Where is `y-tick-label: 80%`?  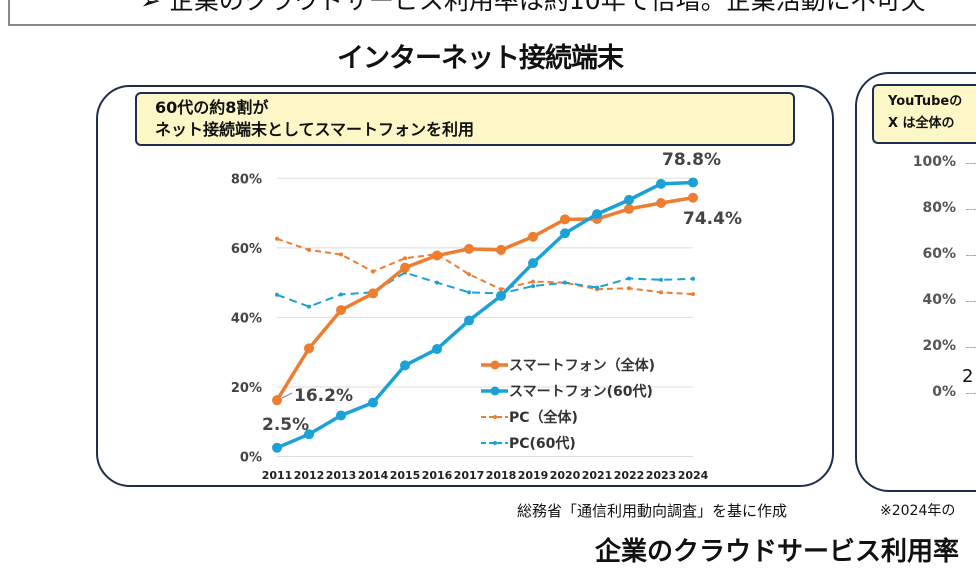
y-tick-label: 80% is located at coordinates (246, 179).